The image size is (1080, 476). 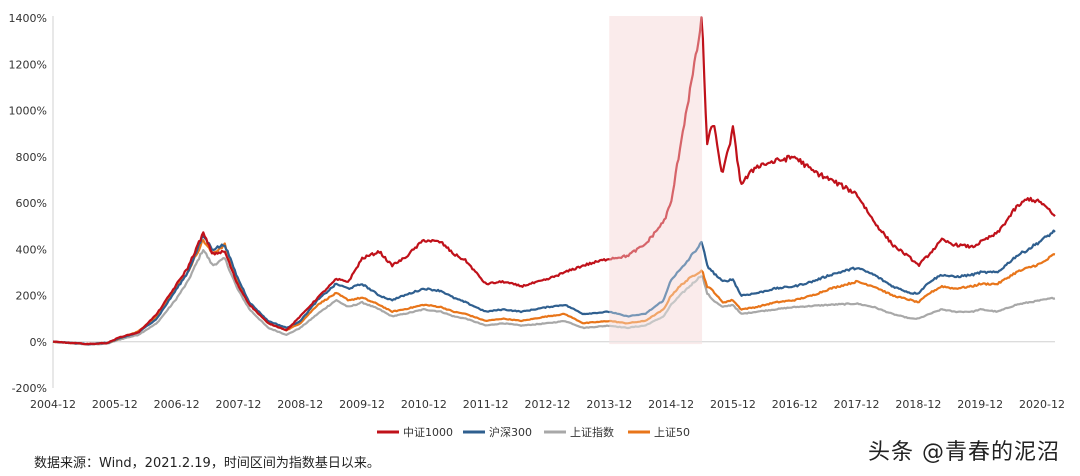 I want to click on x-tick-label: 2006-12, so click(x=177, y=404).